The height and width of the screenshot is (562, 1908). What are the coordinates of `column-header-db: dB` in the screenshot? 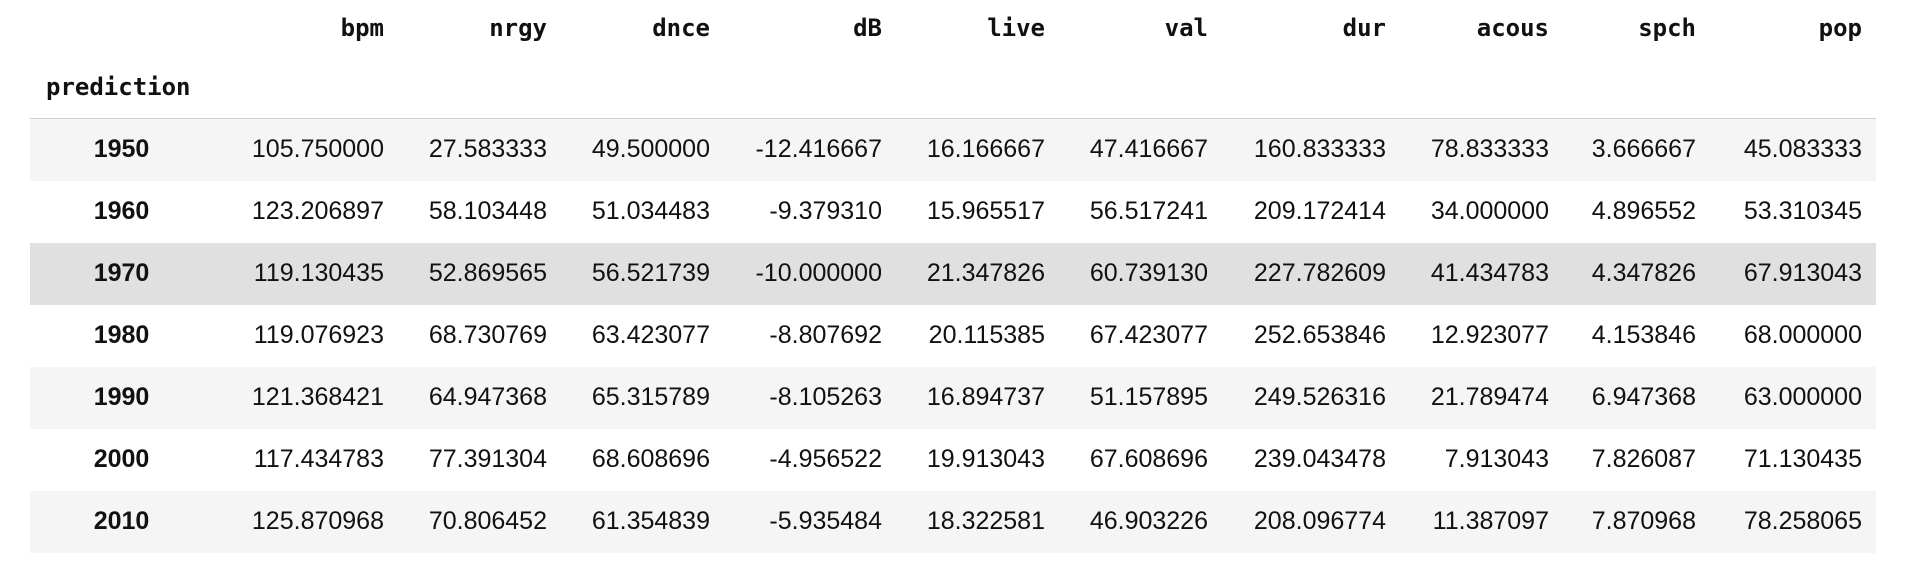 It's located at (867, 28).